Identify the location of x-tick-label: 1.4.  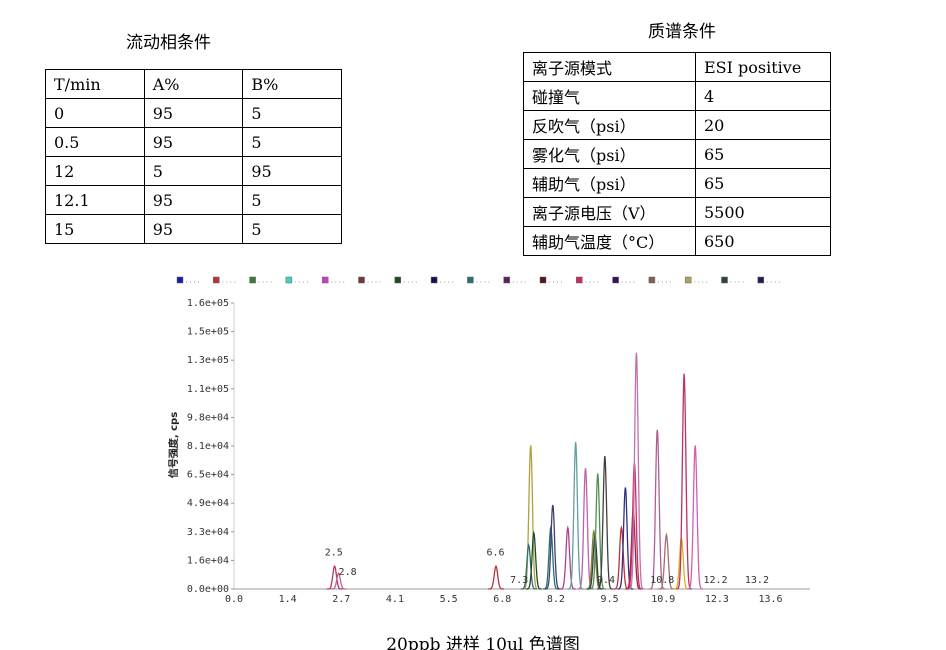
(288, 599).